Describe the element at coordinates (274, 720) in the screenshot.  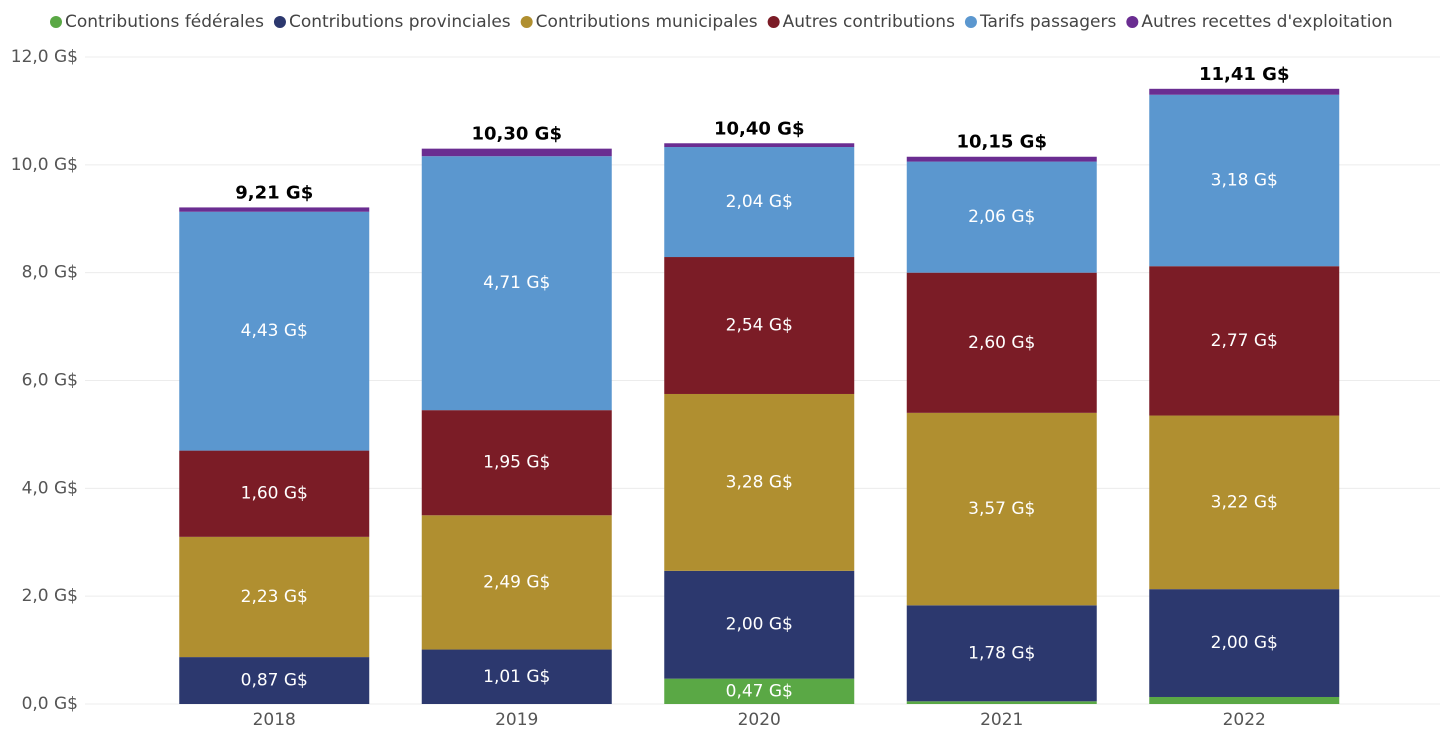
I see `x-tick-label: 2018` at that location.